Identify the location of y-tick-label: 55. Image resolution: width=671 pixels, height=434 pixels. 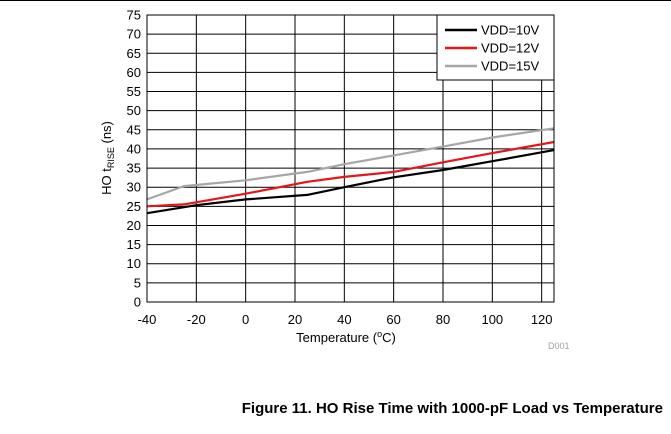
(134, 91).